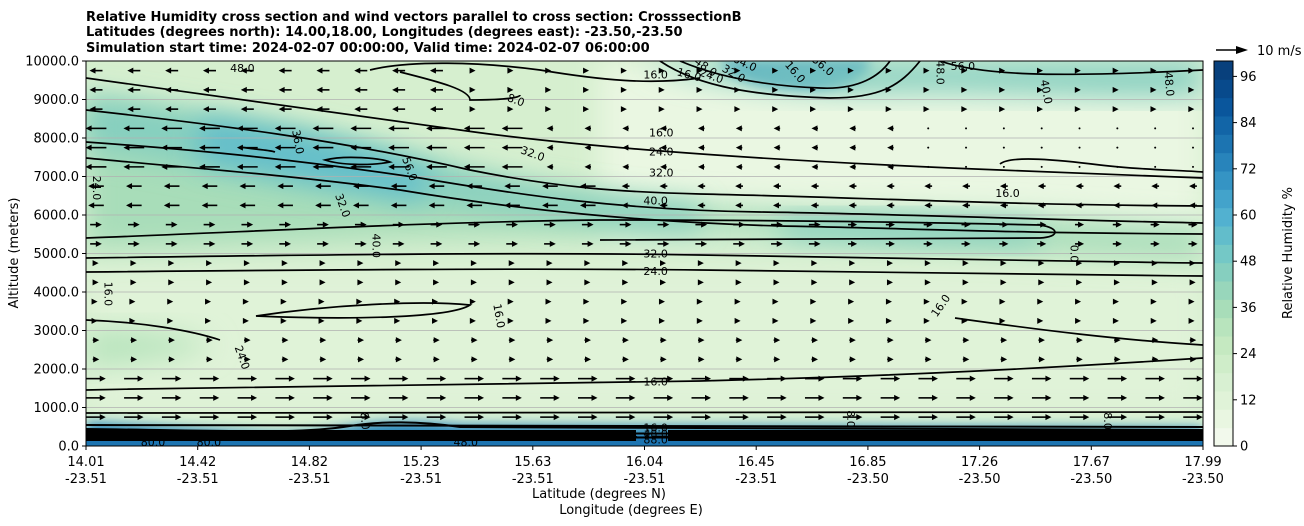  I want to click on contour-label: 8.0, so click(515, 100).